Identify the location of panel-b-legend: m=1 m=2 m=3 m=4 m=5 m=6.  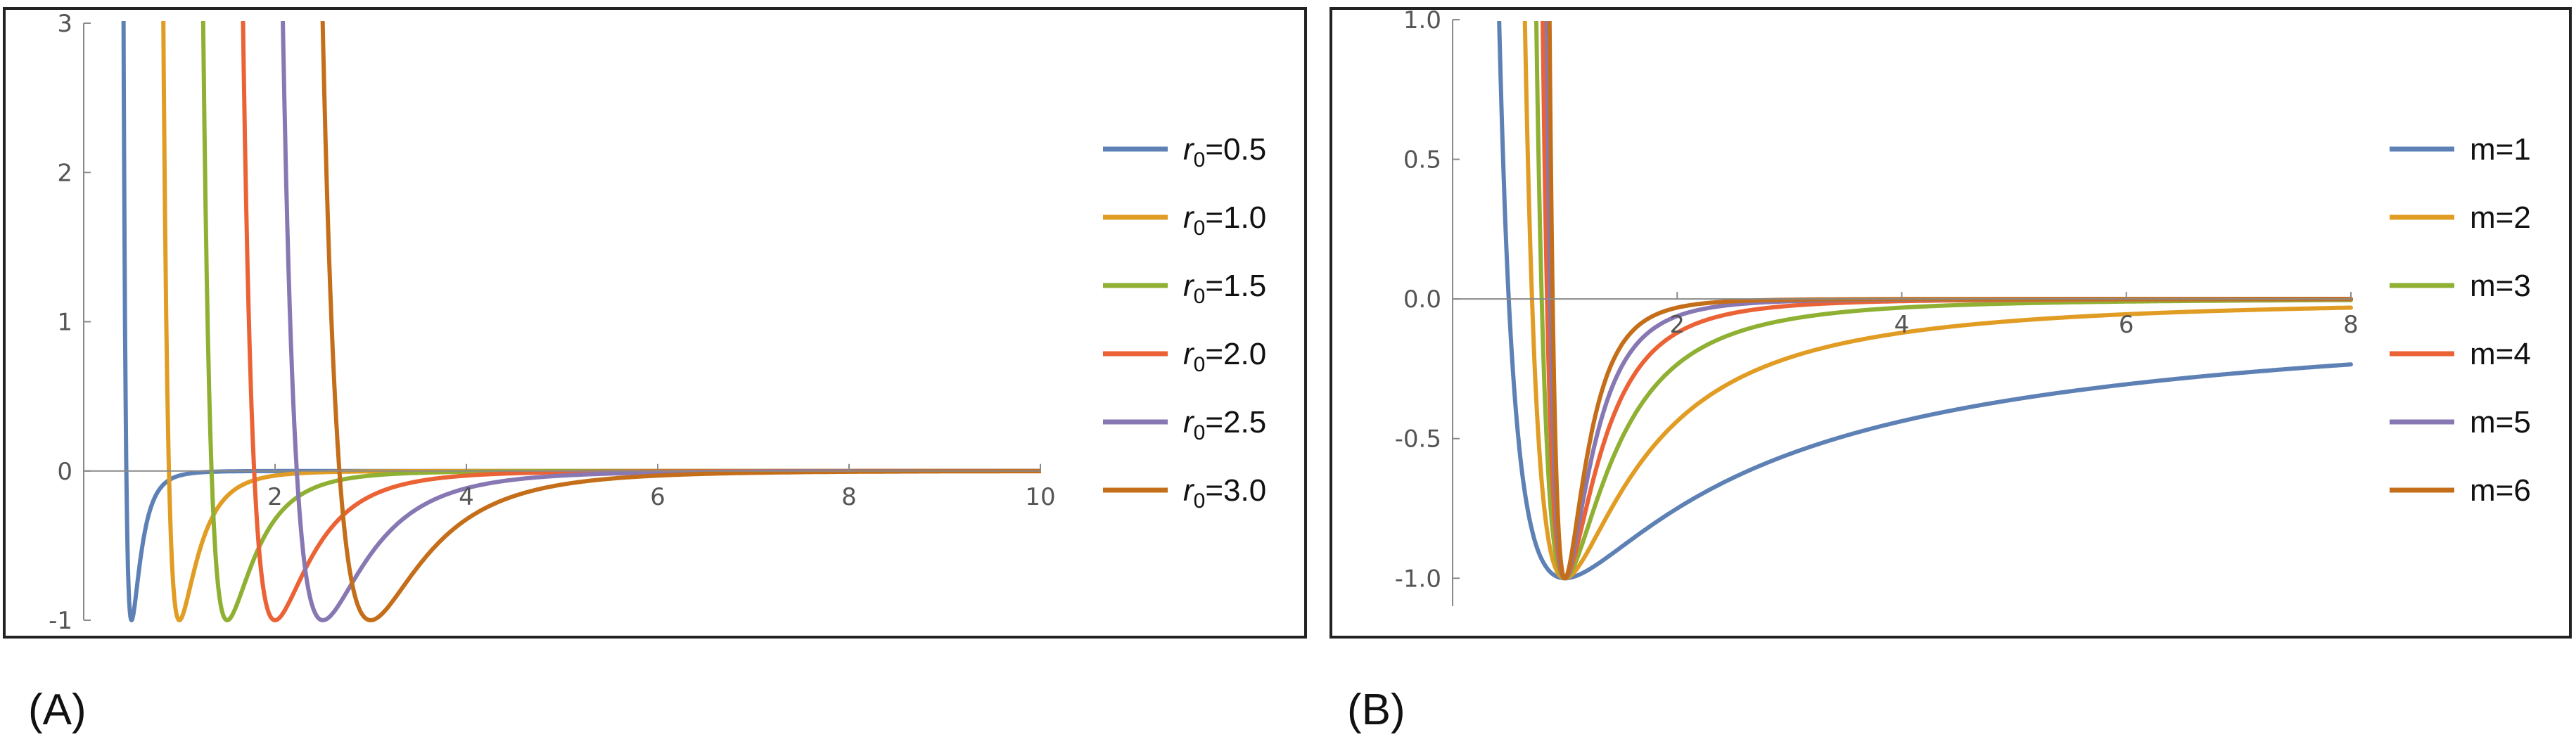
(2460, 320).